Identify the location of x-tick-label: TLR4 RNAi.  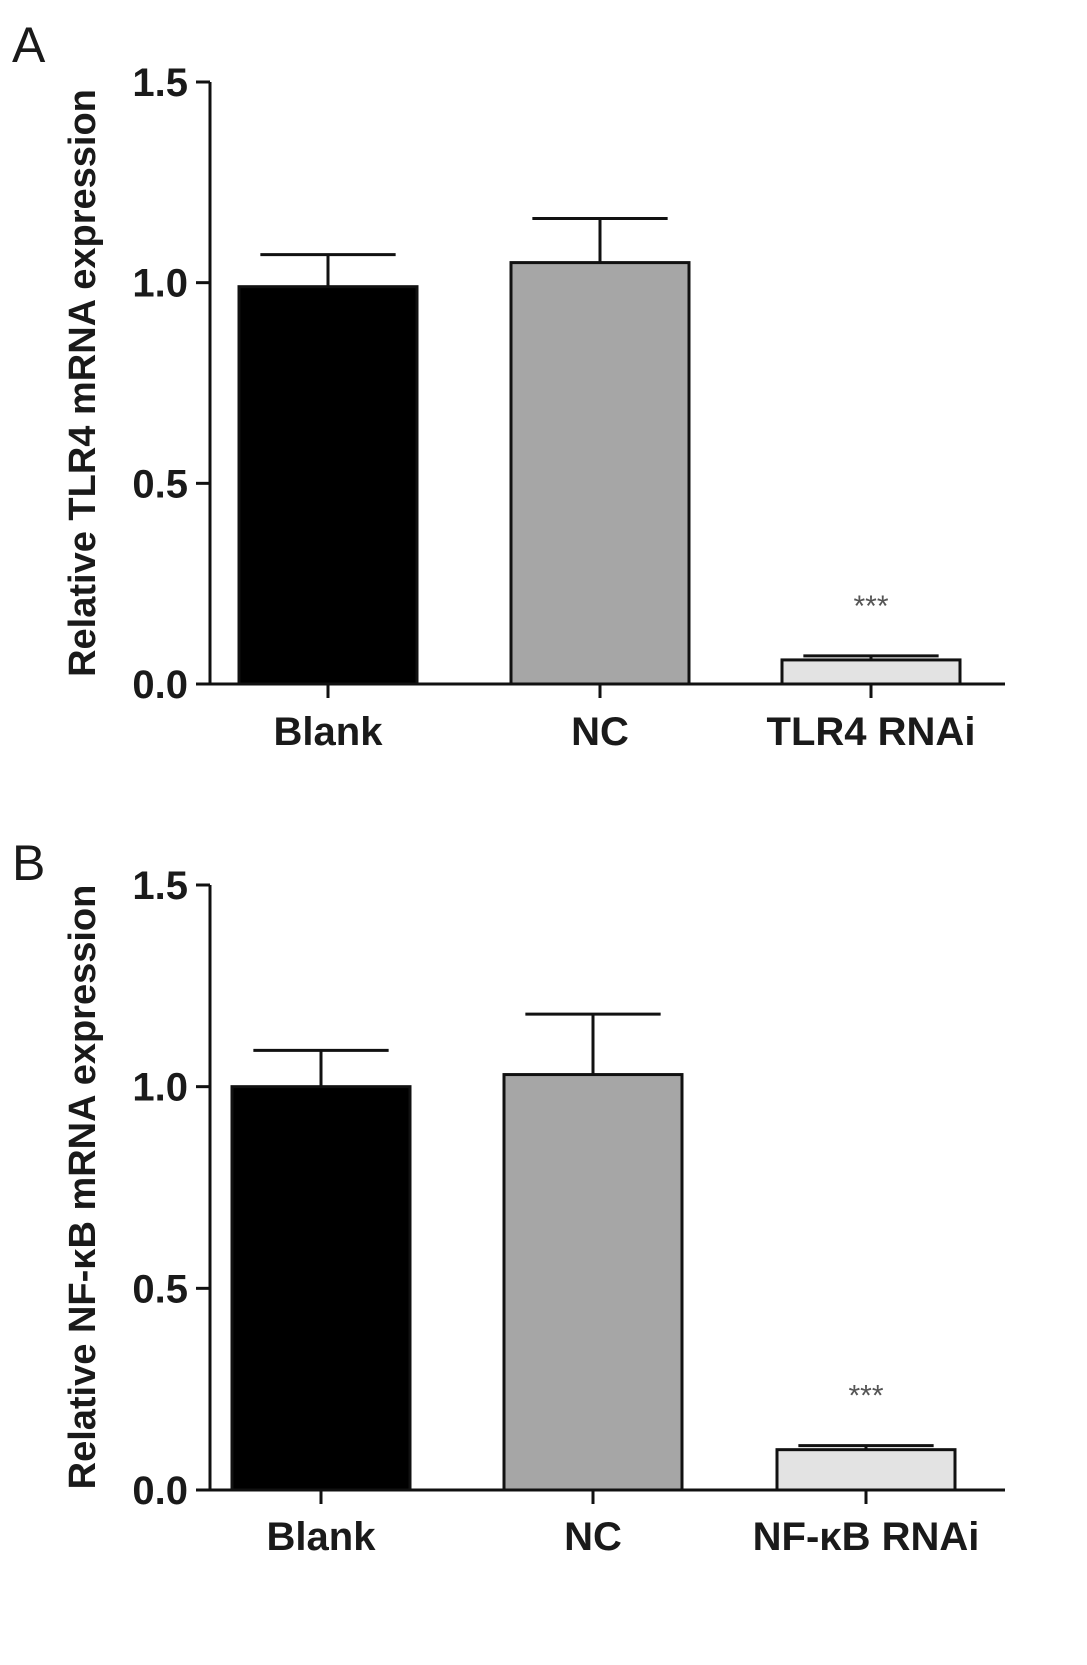
(871, 732).